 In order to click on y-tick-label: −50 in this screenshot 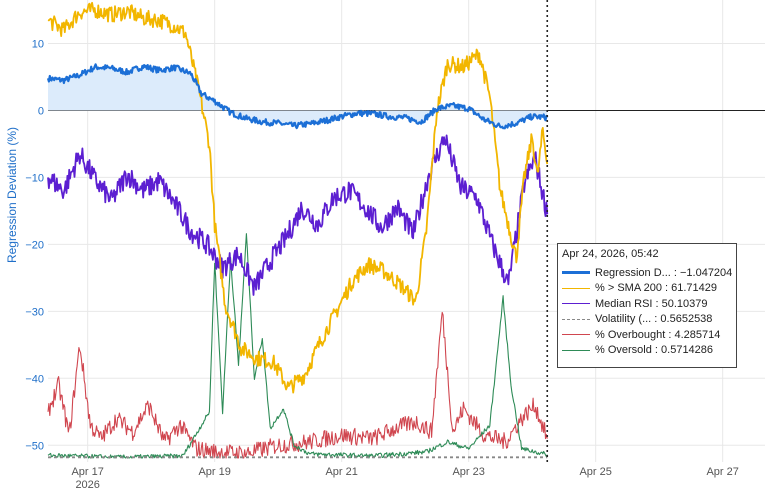, I will do `click(34, 446)`.